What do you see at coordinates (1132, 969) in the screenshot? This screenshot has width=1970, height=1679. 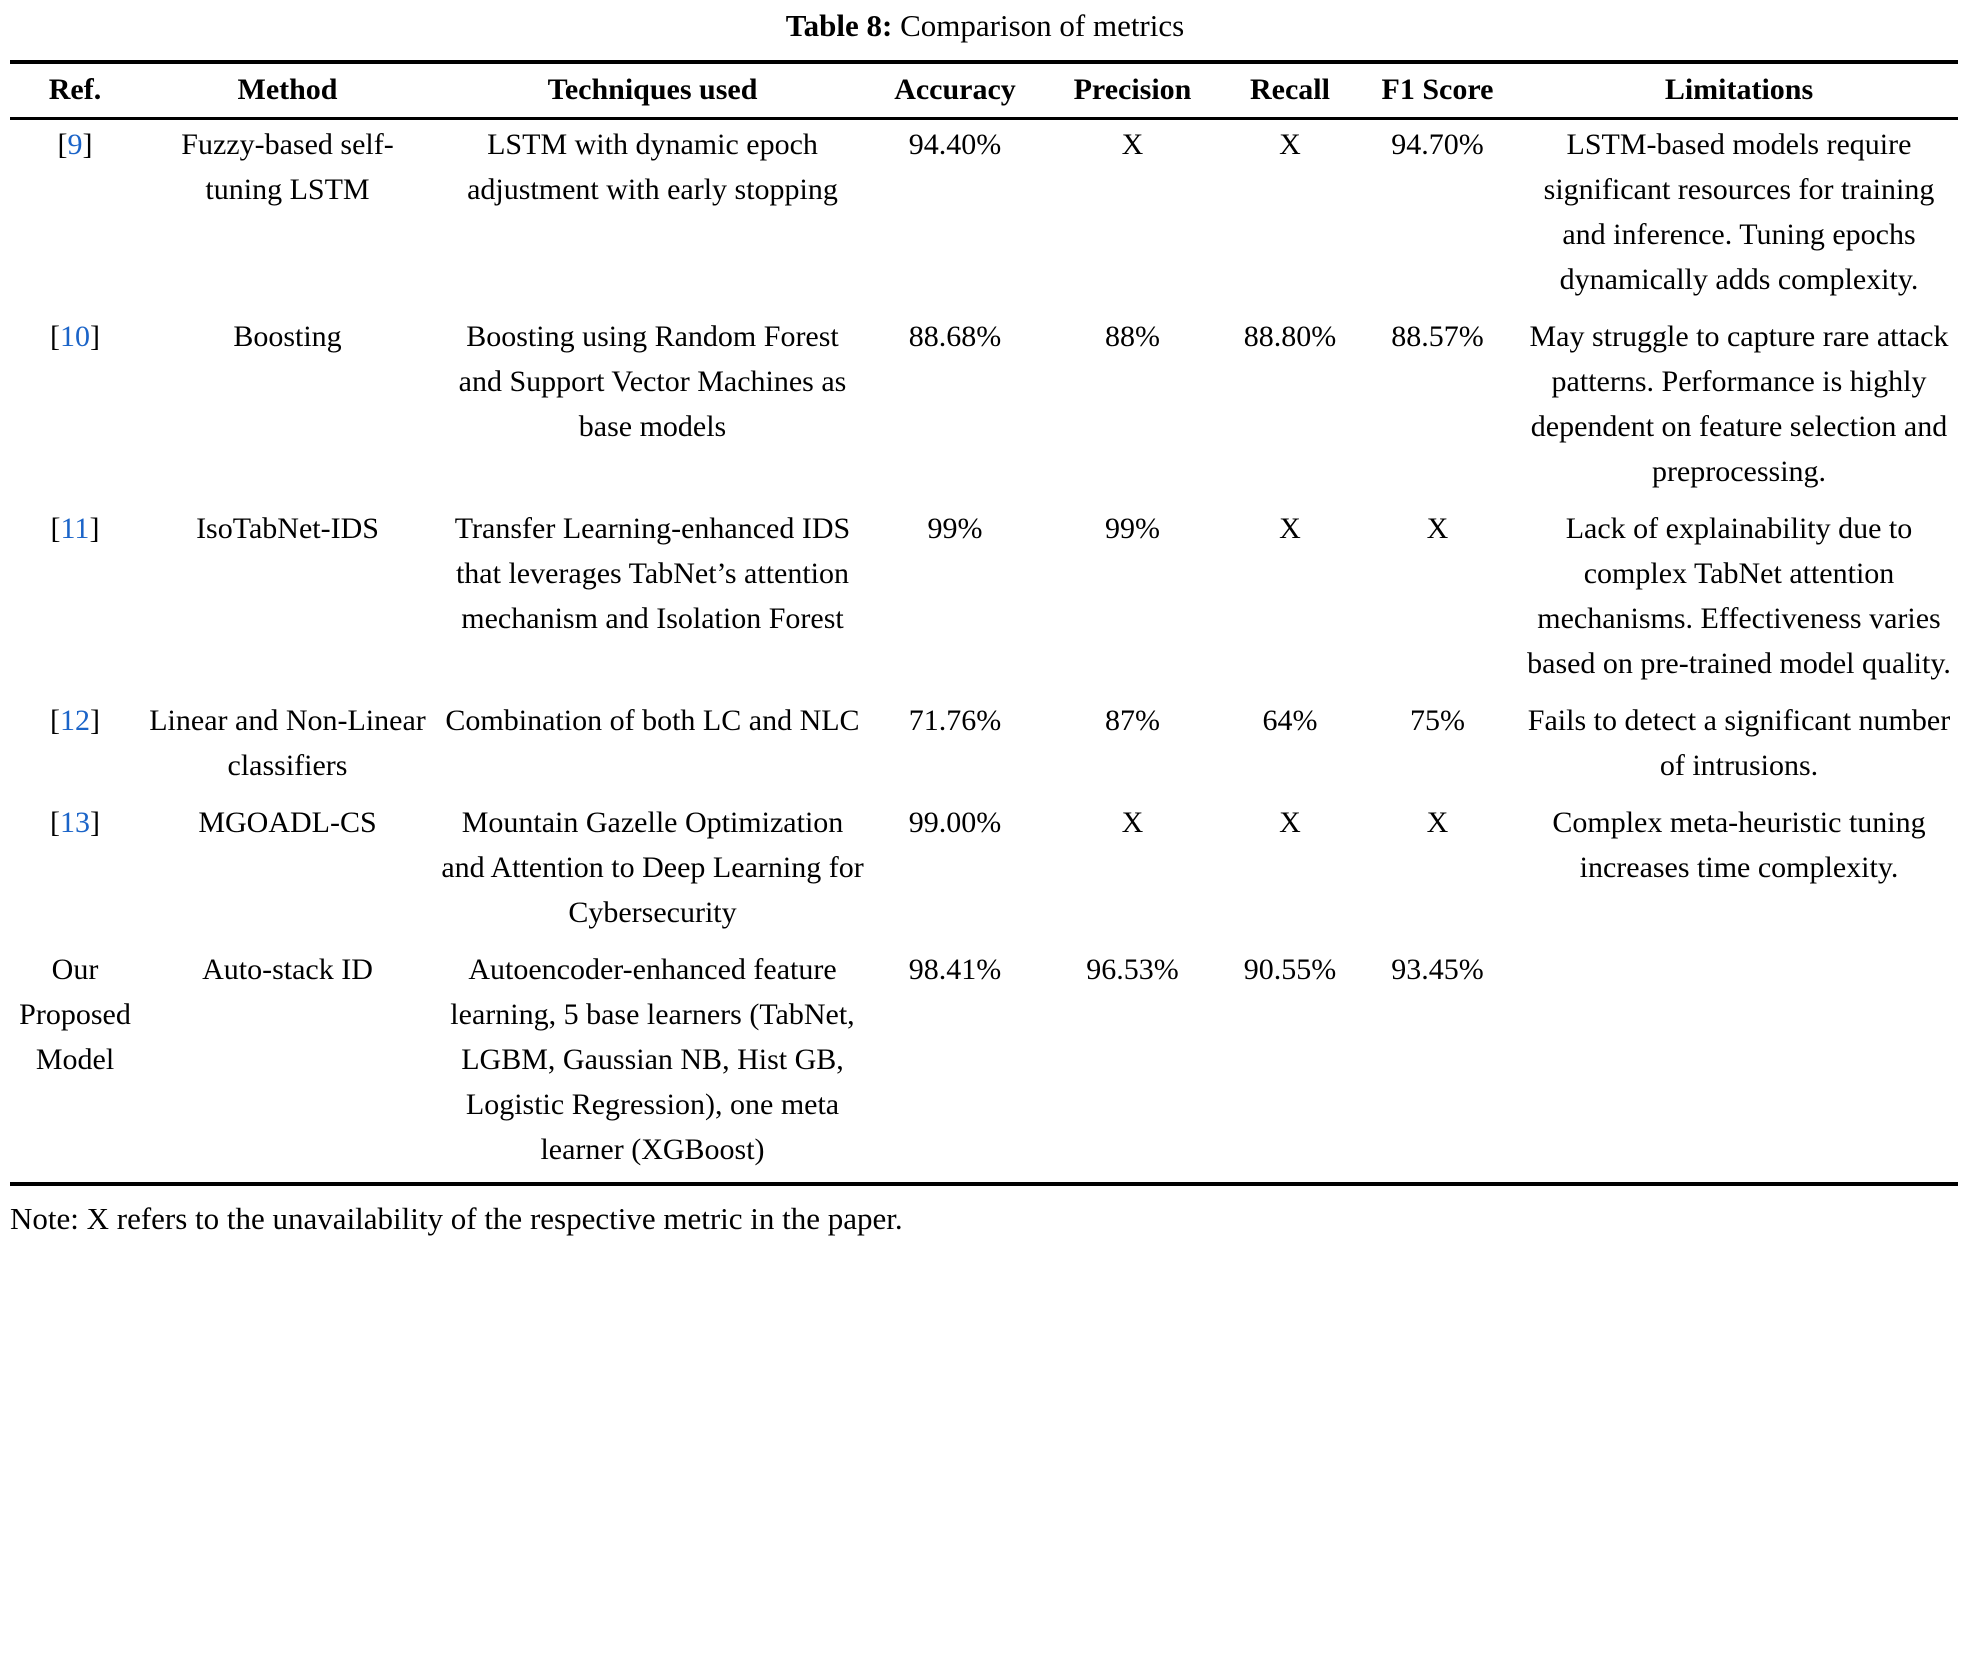 I see `cell-precision: 96.53%` at bounding box center [1132, 969].